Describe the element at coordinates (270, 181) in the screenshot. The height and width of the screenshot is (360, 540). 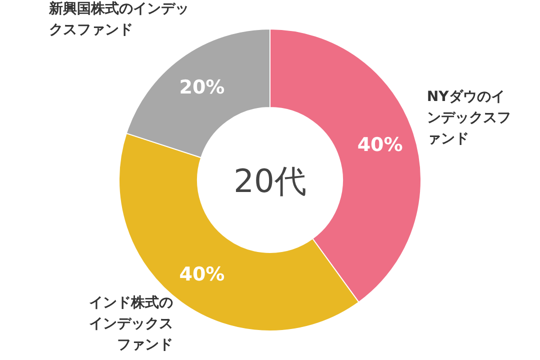
I see `text: 20代` at that location.